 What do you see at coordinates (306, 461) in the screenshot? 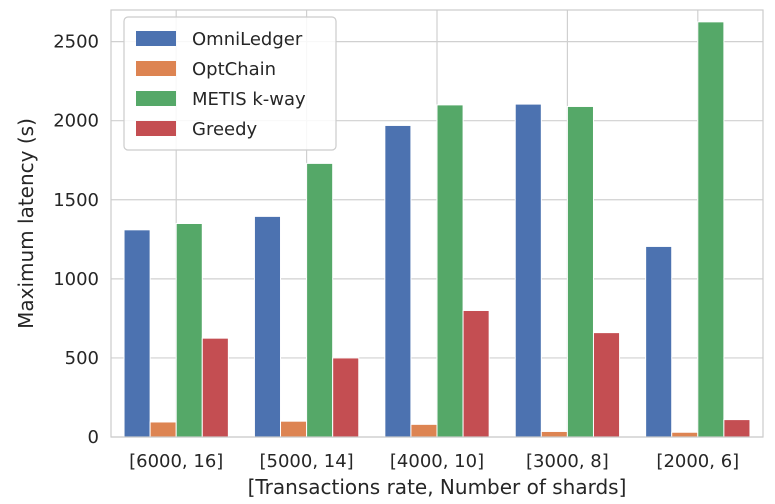
I see `x-tick-label: [5000, 14]` at bounding box center [306, 461].